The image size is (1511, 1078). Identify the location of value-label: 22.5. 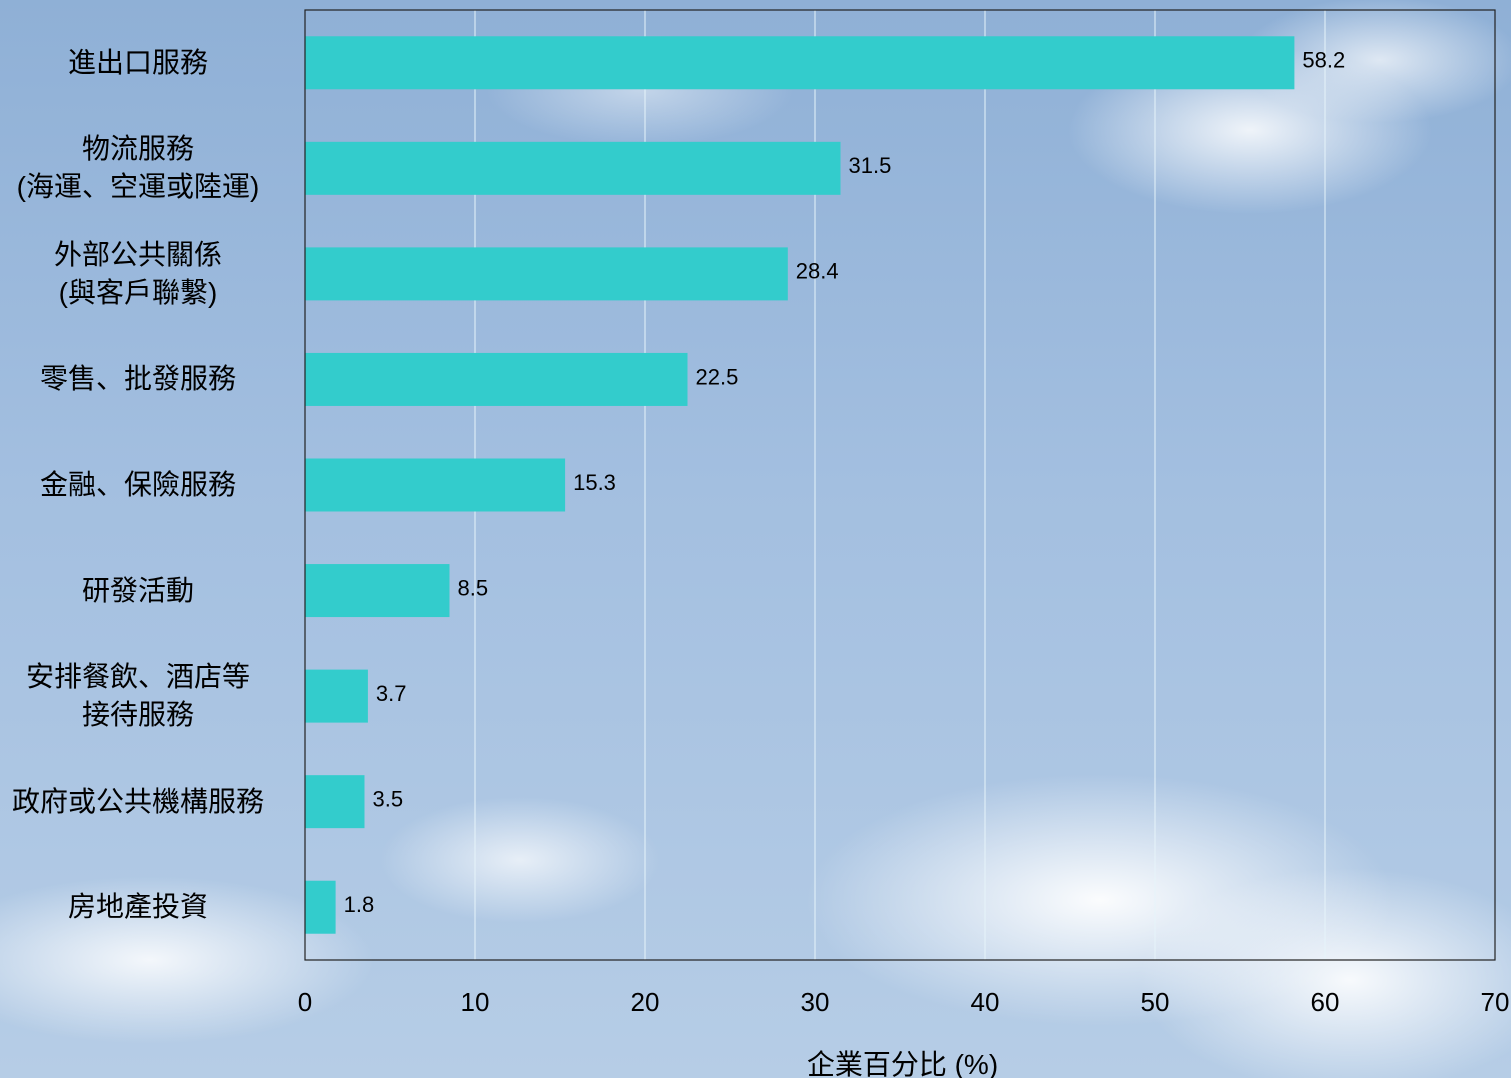
(717, 376).